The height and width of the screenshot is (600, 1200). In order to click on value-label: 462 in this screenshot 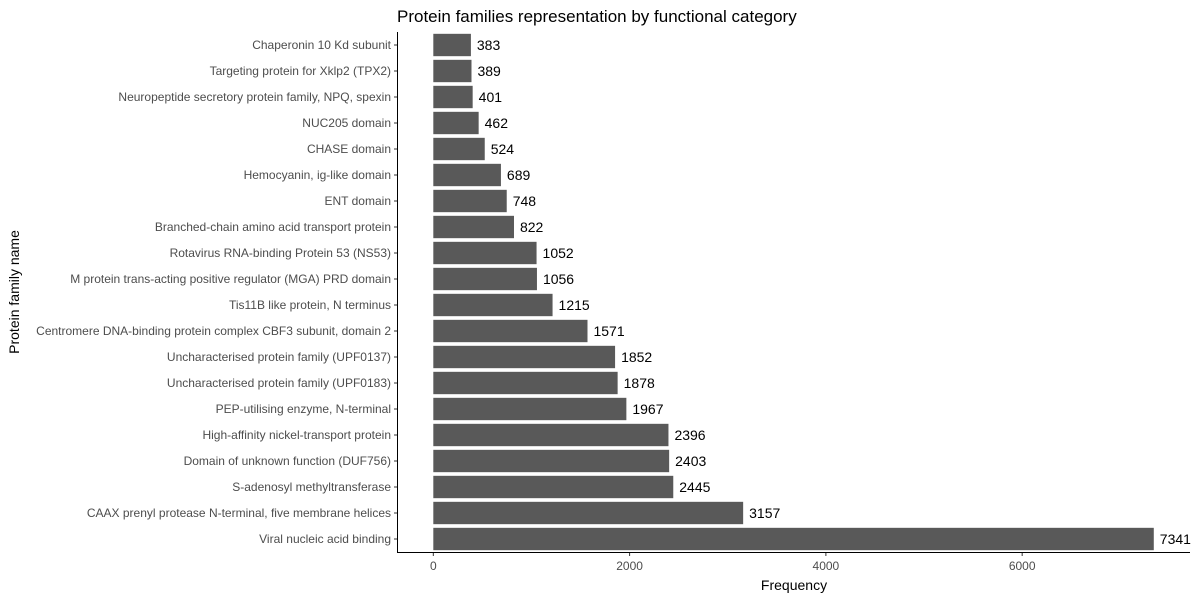, I will do `click(497, 123)`.